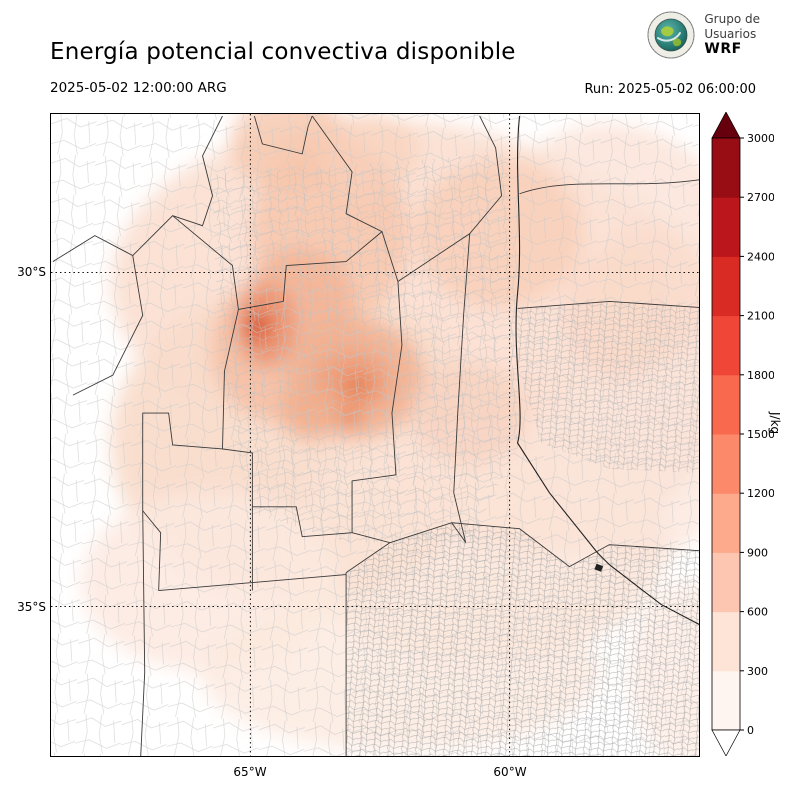 The width and height of the screenshot is (800, 800). Describe the element at coordinates (670, 89) in the screenshot. I see `run-time-label: Run: 2025-05-02 06:00:00` at that location.